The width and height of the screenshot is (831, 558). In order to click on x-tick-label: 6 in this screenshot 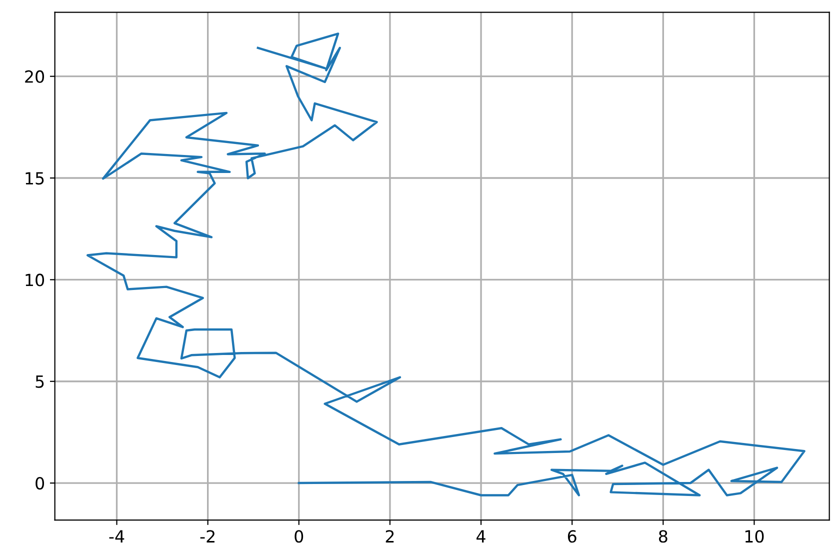, I will do `click(572, 536)`.